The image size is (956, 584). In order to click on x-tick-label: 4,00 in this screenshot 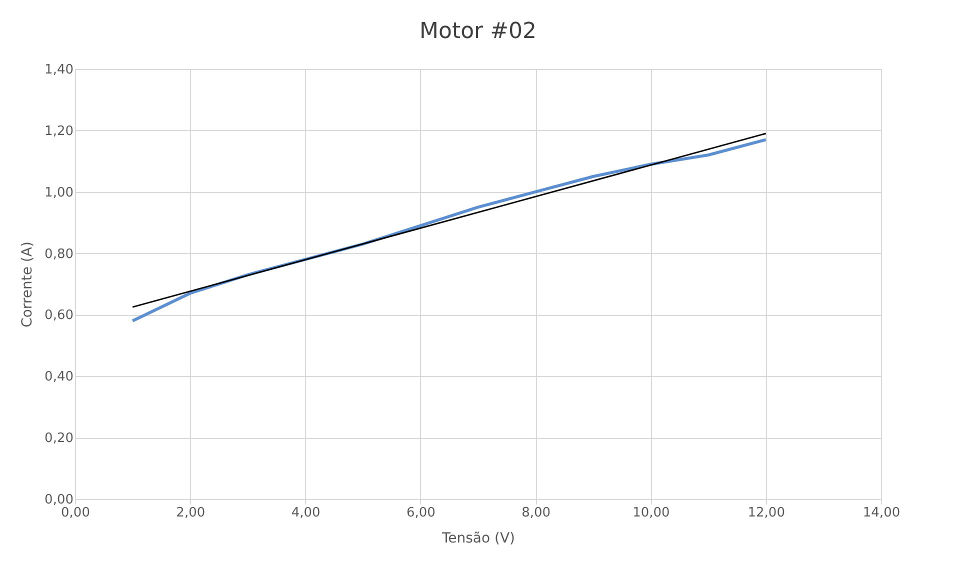, I will do `click(305, 513)`.